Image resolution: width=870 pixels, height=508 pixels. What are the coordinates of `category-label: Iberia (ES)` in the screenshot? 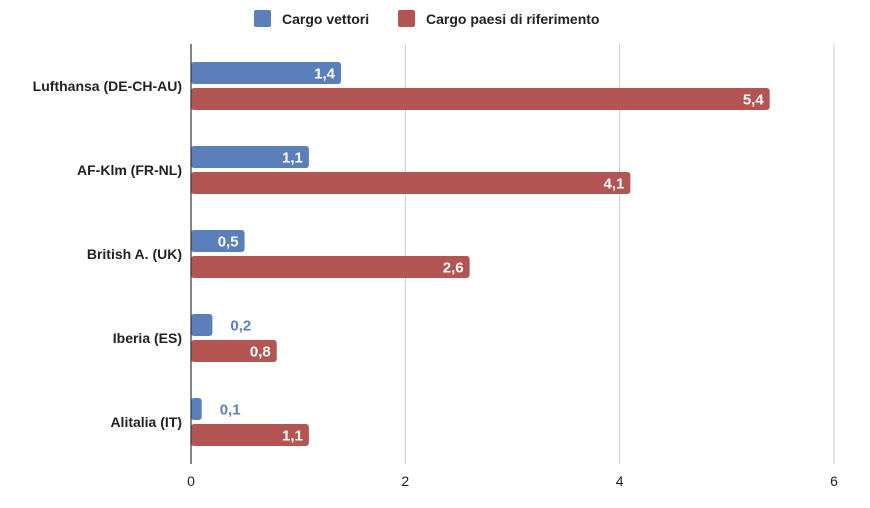 It's located at (147, 338).